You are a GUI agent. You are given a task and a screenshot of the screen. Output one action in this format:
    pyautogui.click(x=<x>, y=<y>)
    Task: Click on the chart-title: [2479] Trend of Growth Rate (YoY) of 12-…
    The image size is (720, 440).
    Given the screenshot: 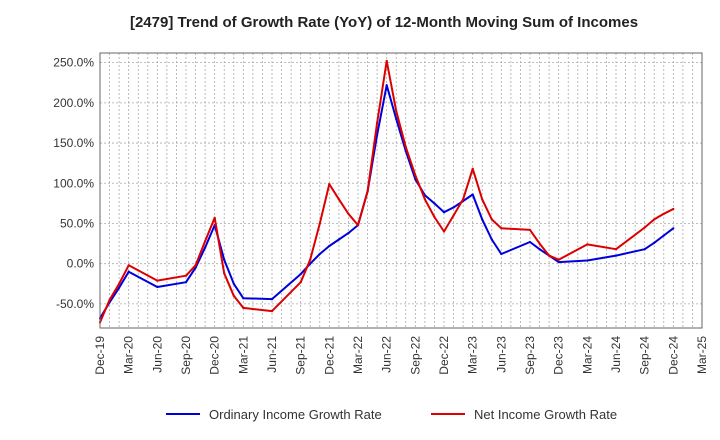 What is the action you would take?
    pyautogui.click(x=384, y=22)
    